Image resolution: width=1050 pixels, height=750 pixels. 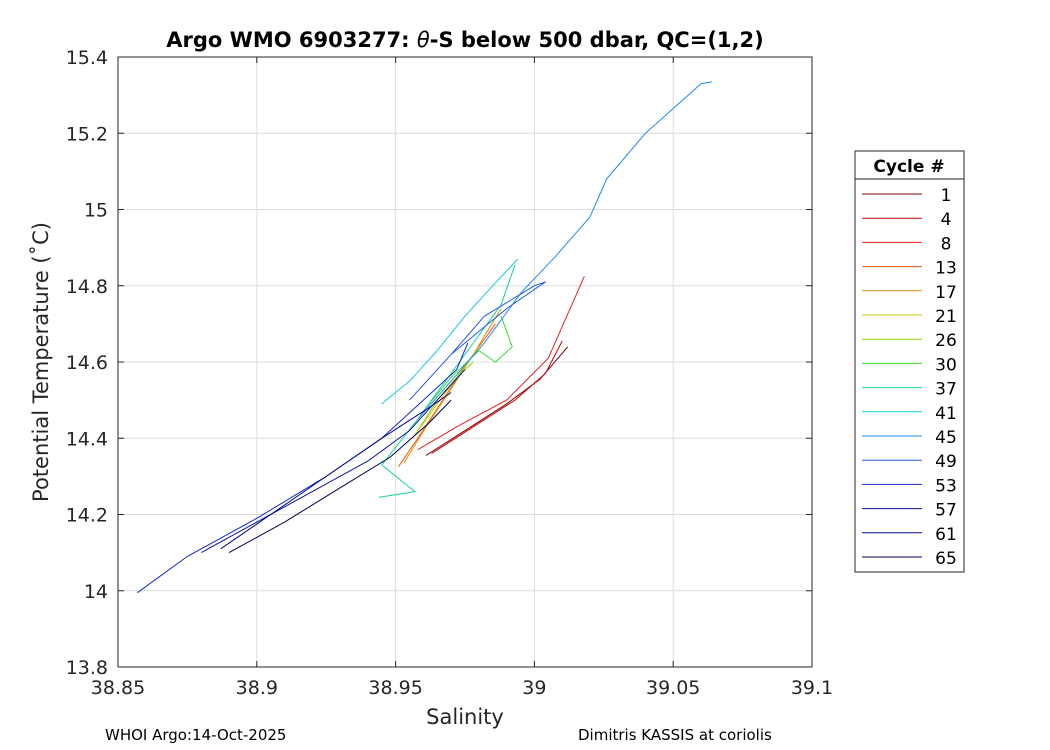 I want to click on y-axis-label: Potential Temperature (˚C), so click(x=41, y=362).